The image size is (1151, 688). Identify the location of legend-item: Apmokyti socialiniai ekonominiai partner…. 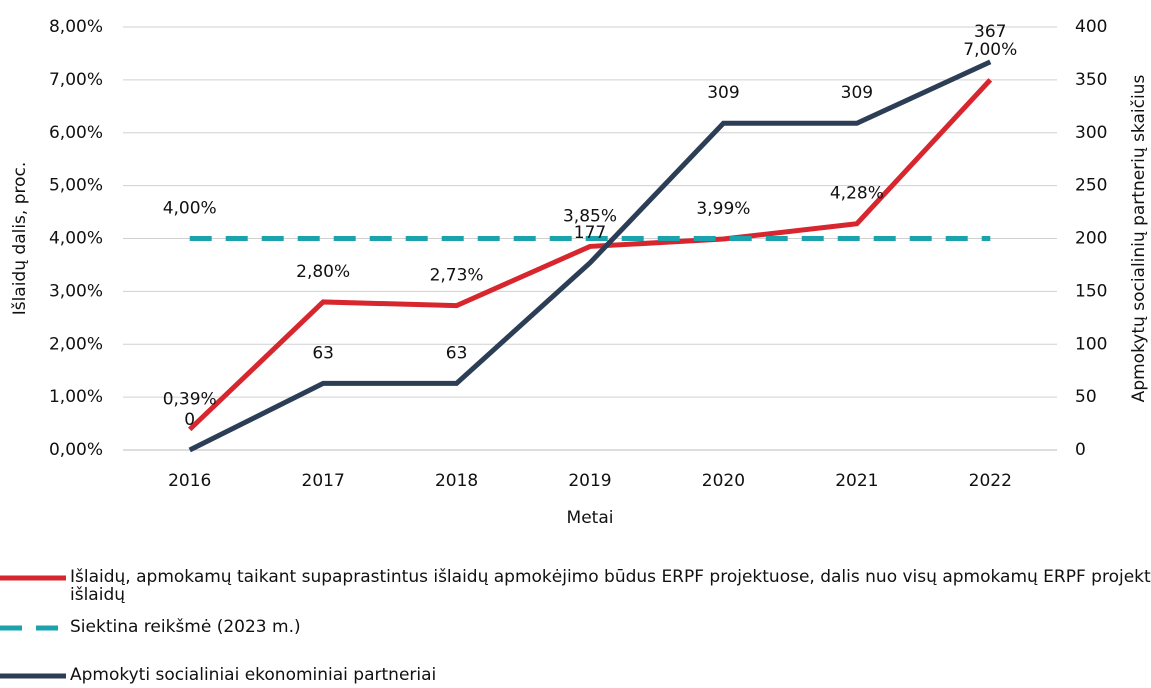
(575, 677).